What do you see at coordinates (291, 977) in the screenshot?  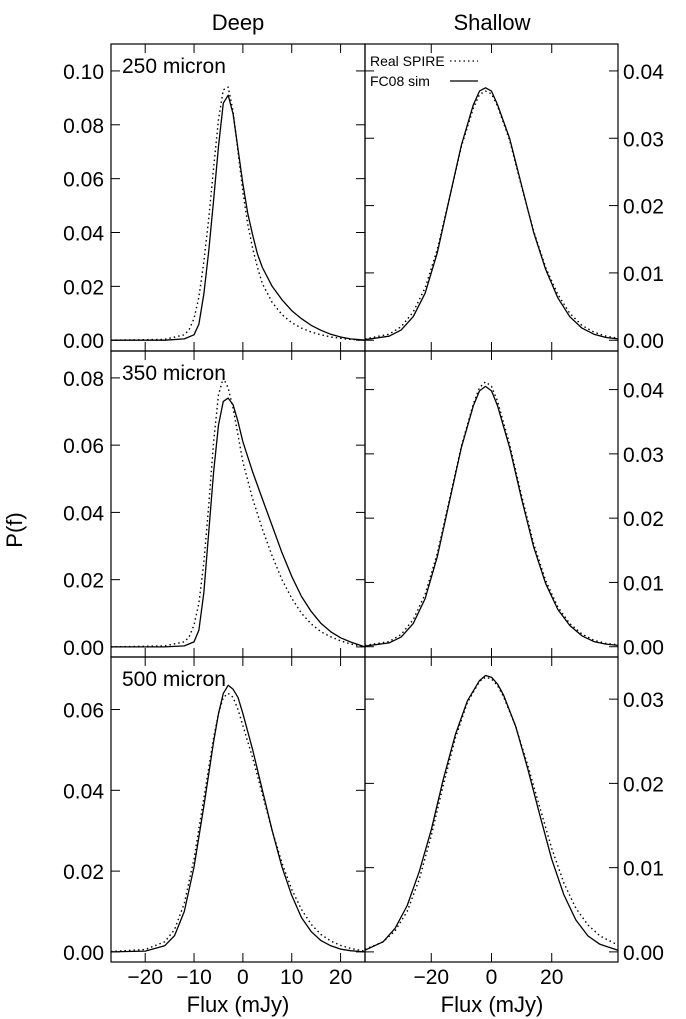 I see `x-tick-label: 10` at bounding box center [291, 977].